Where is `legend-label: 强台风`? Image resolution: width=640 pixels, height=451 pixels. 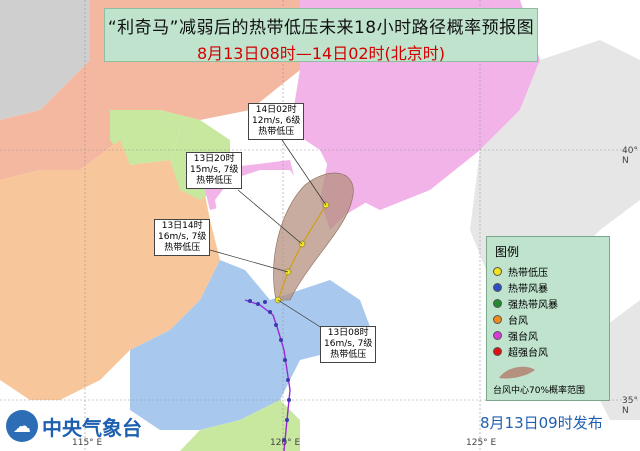 legend-label: 强台风 is located at coordinates (523, 337).